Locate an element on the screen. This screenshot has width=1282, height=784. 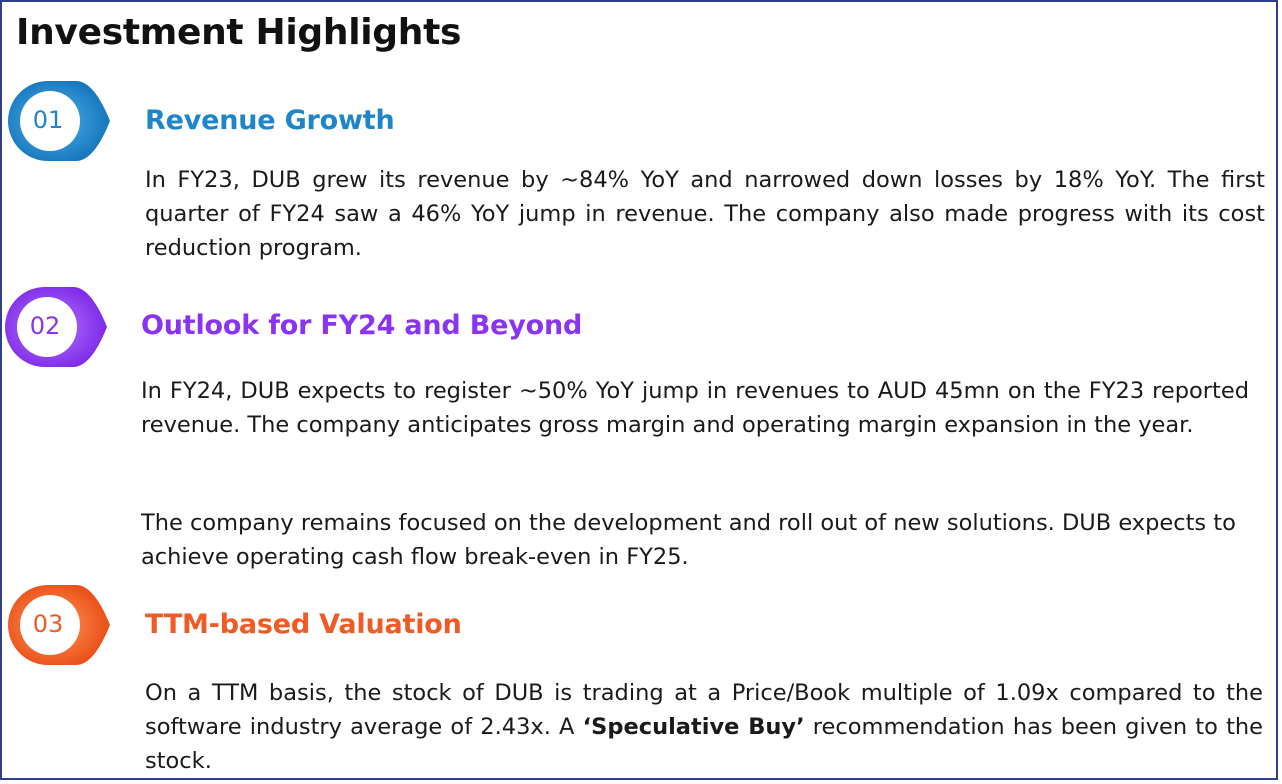
section-heading: Outlook for FY24 and Beyond is located at coordinates (362, 325).